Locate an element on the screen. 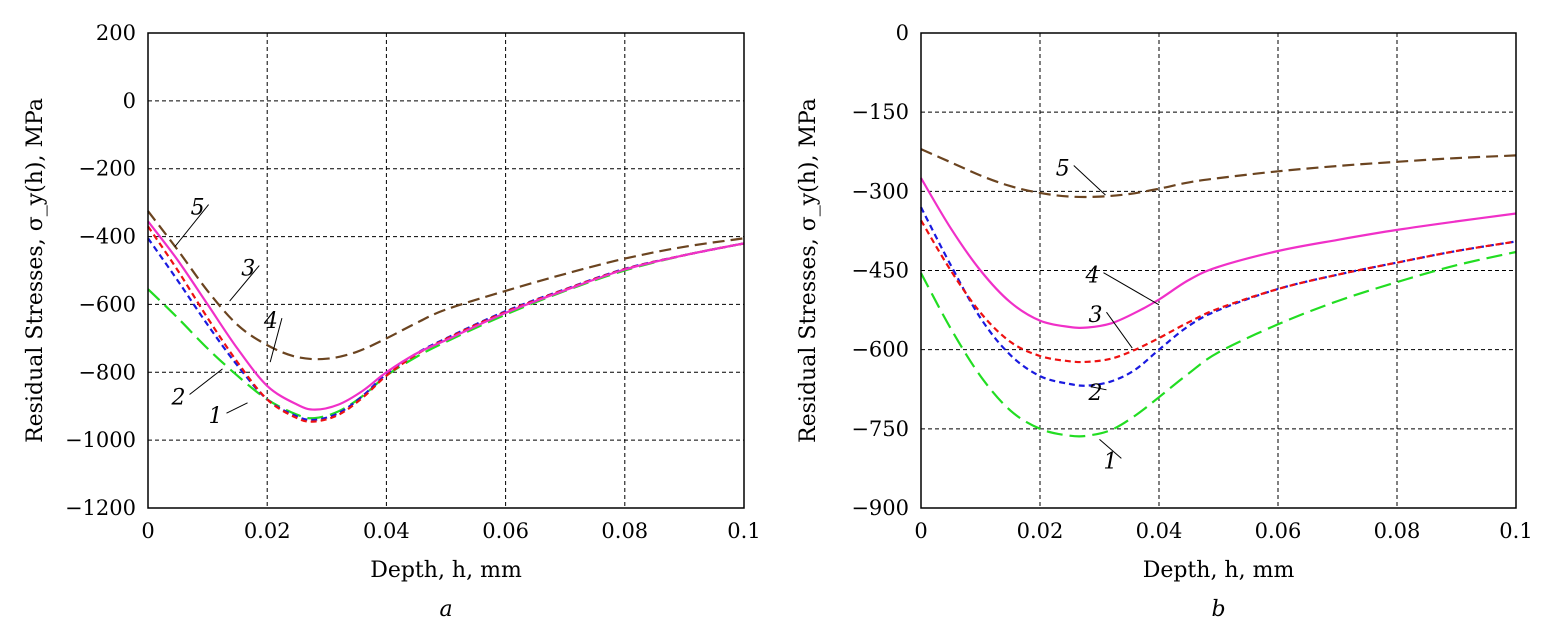 This screenshot has height=636, width=1556. series-group-a is located at coordinates (446, 316).